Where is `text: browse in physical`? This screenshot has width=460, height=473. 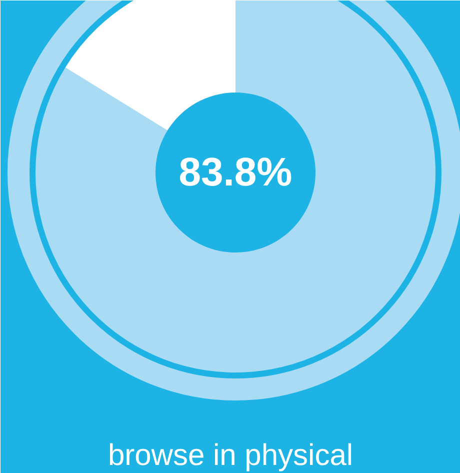
text: browse in physical is located at coordinates (231, 455).